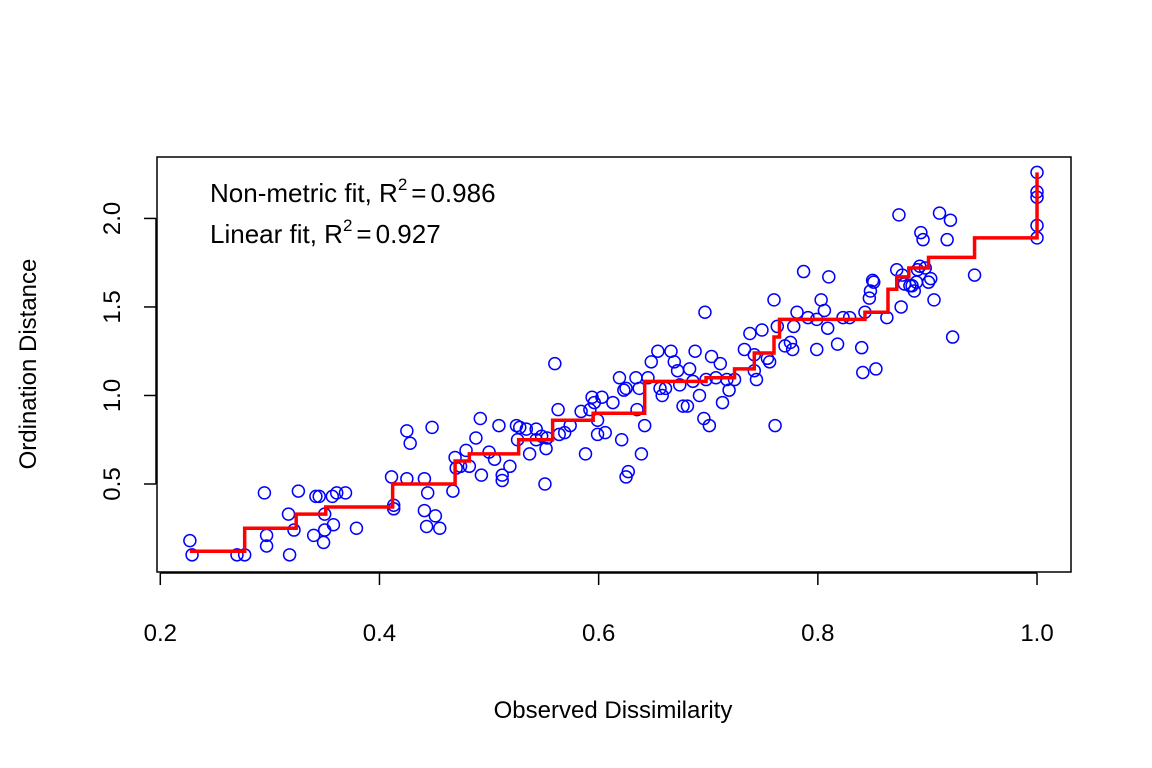  Describe the element at coordinates (613, 710) in the screenshot. I see `x-axis-title: Observed Dissimilarity` at that location.